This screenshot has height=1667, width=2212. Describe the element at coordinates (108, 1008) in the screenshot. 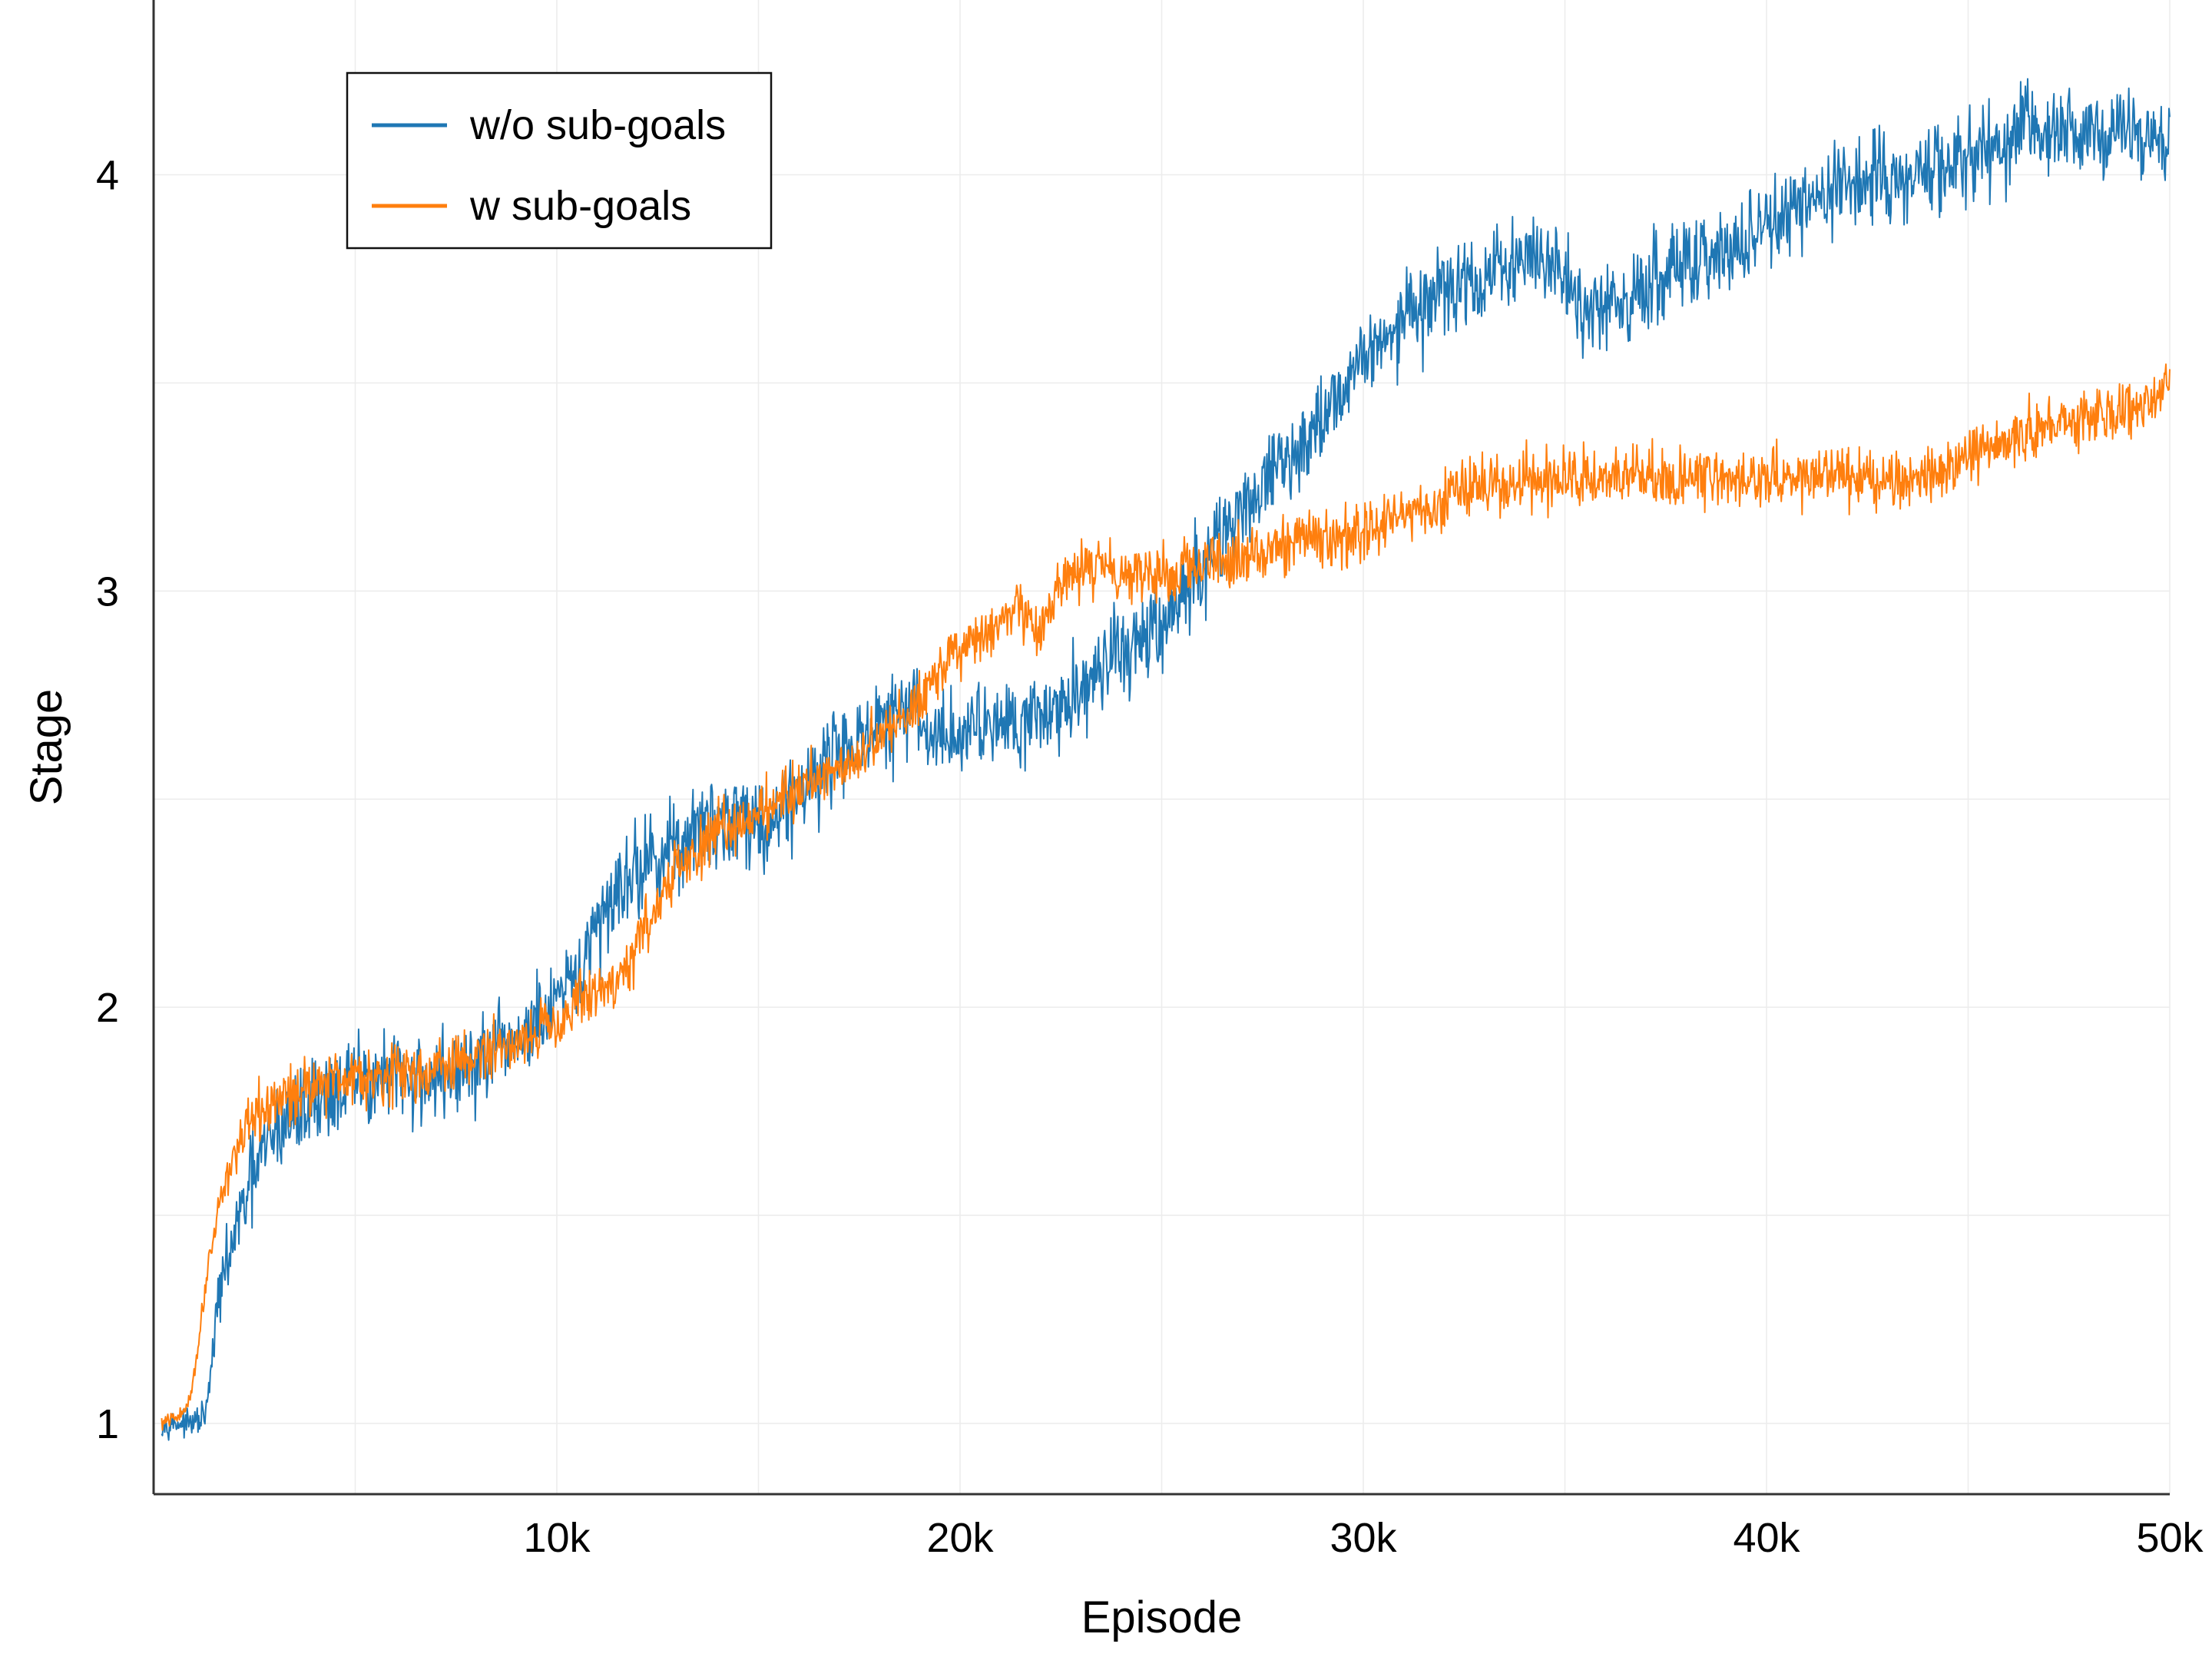

I see `y-tick-label: 2` at that location.